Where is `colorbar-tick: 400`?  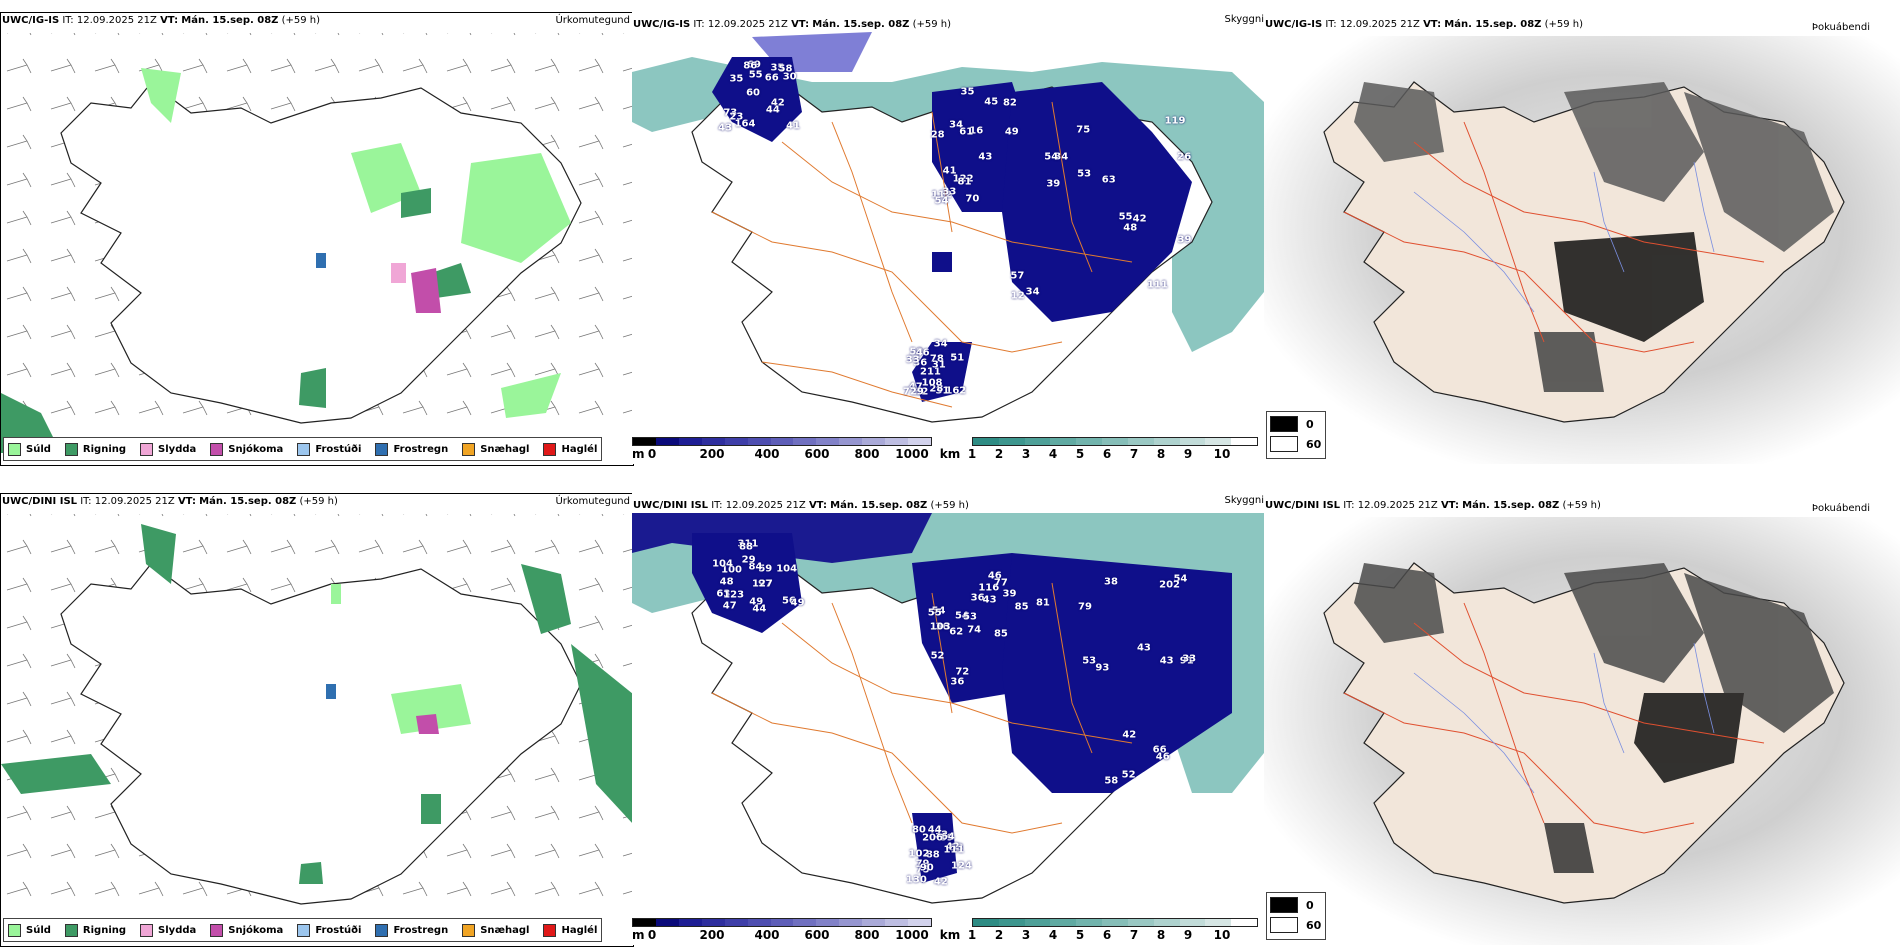 colorbar-tick: 400 is located at coordinates (767, 454).